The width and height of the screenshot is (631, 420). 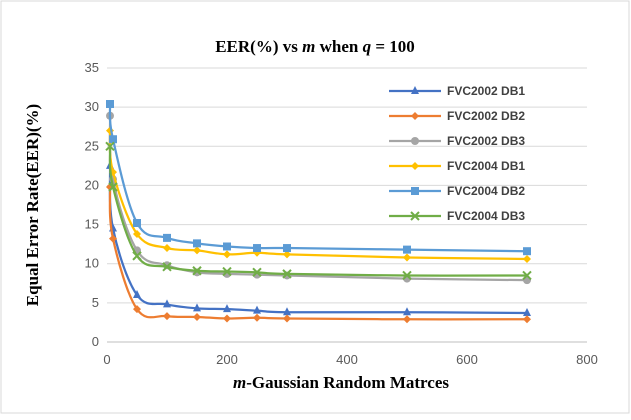 I want to click on chart-title: EER(%) vs m when q = 100, so click(x=315, y=46).